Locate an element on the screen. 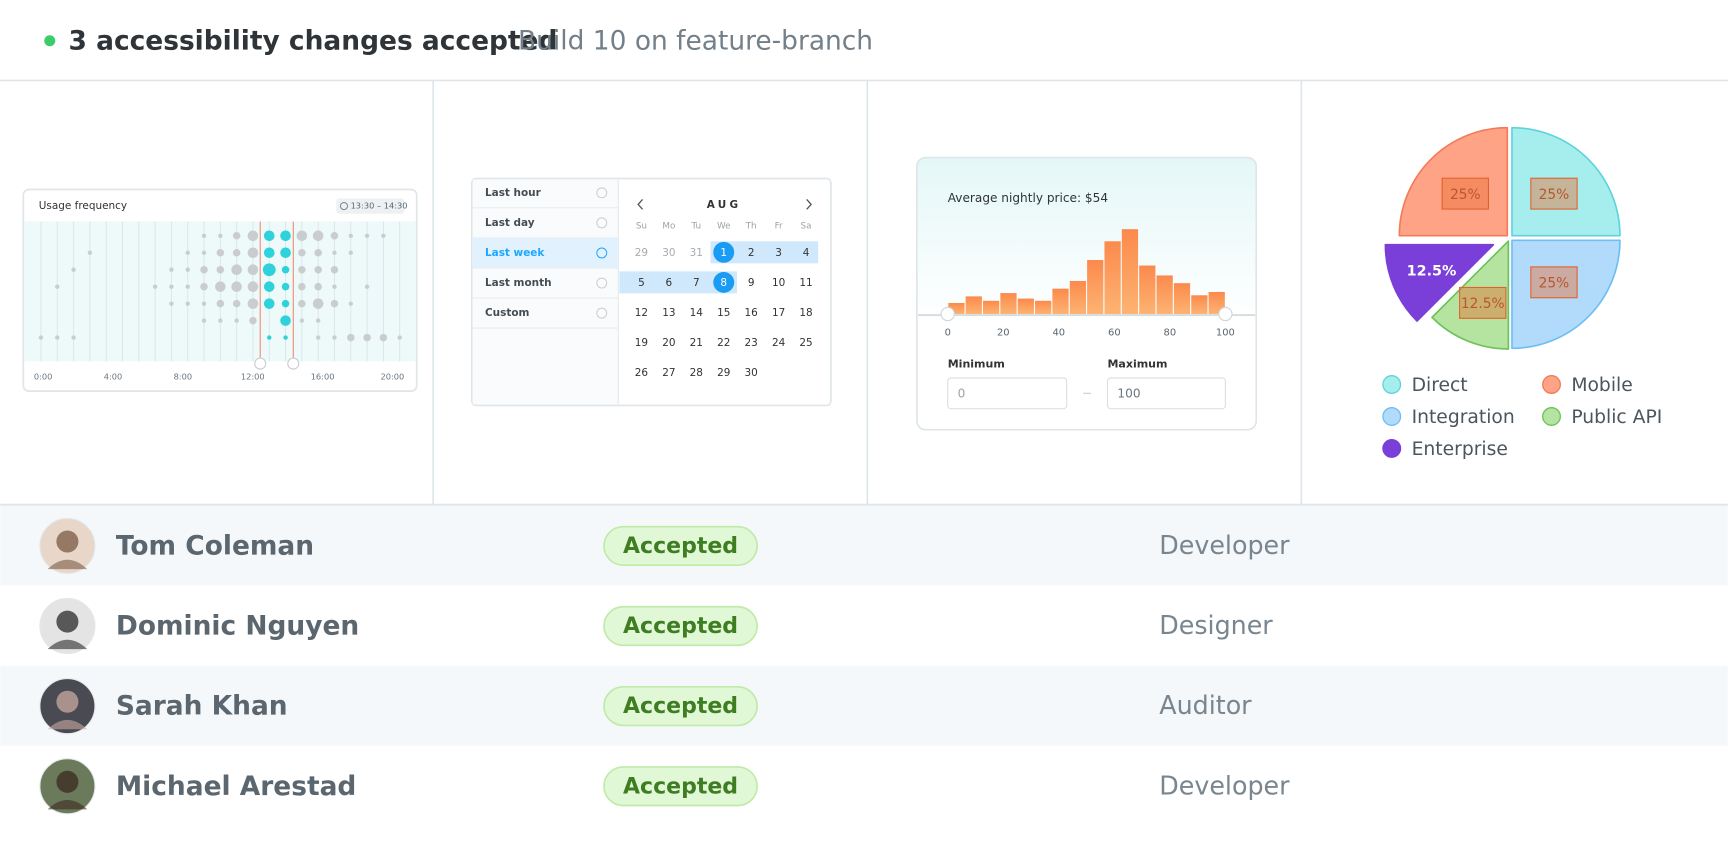 The width and height of the screenshot is (1728, 866). day: 20 is located at coordinates (668, 343).